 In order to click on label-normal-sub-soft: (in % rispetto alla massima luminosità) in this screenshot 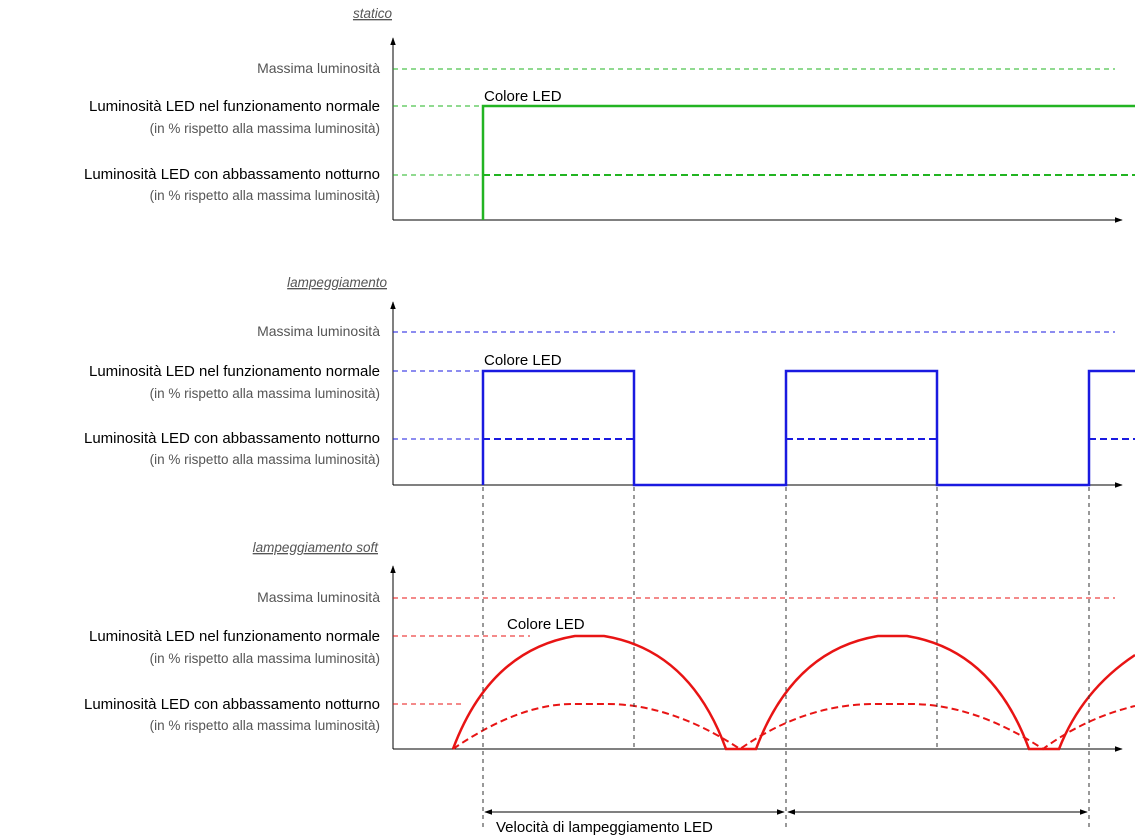, I will do `click(265, 658)`.